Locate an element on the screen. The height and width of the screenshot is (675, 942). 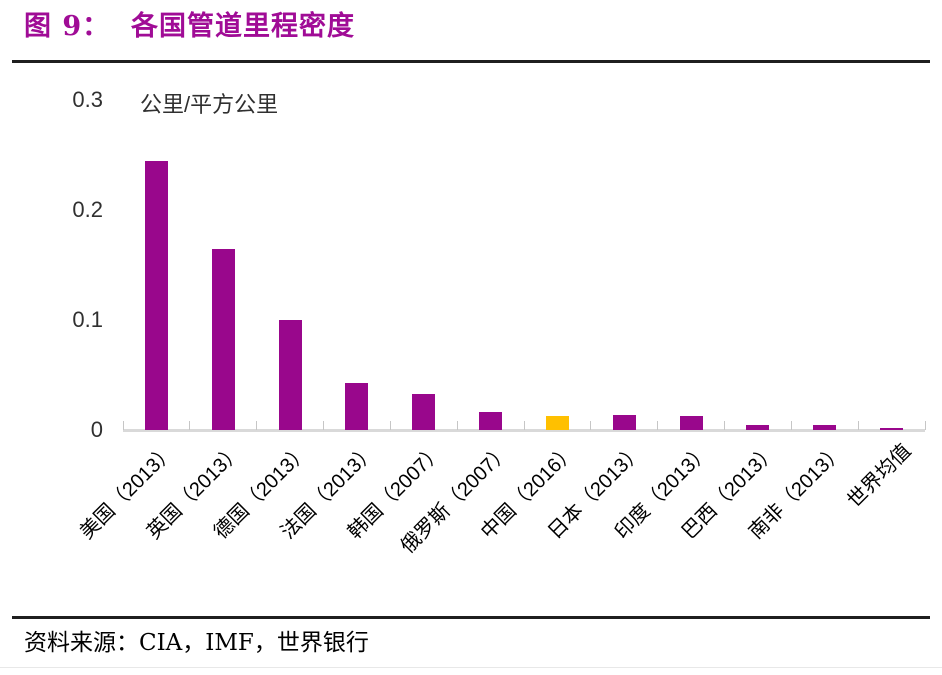
bar-日本（2013） is located at coordinates (624, 422).